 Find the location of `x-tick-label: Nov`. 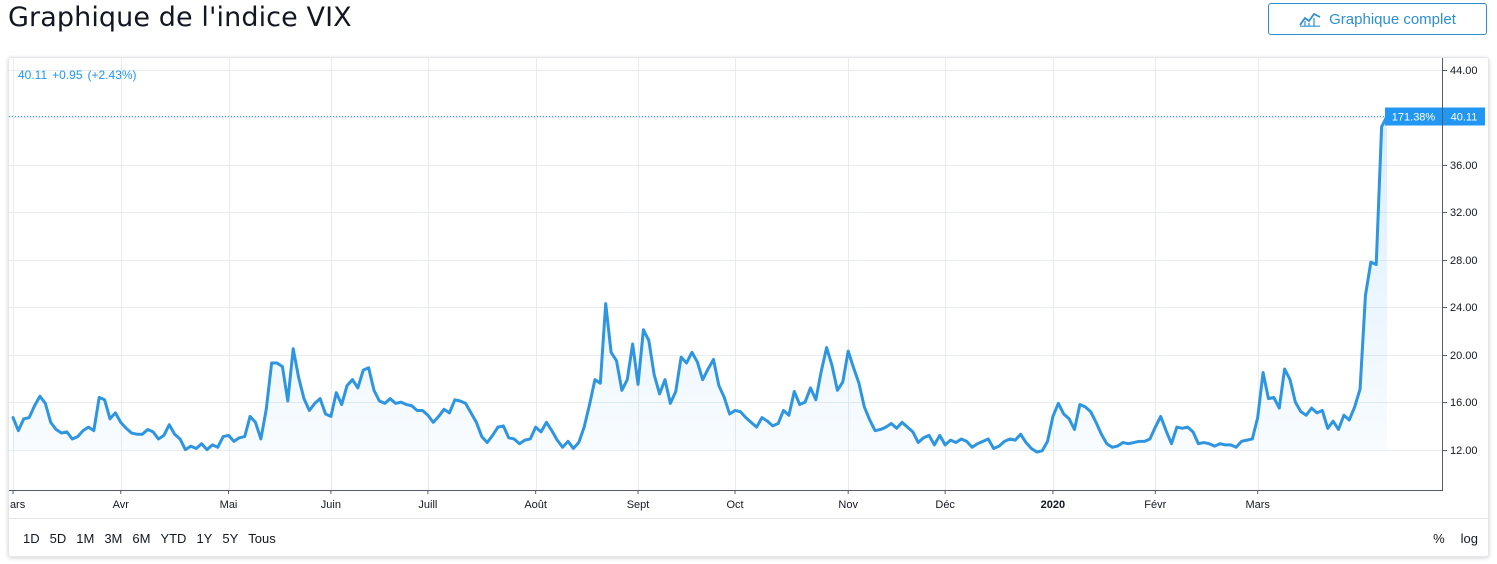

x-tick-label: Nov is located at coordinates (848, 505).